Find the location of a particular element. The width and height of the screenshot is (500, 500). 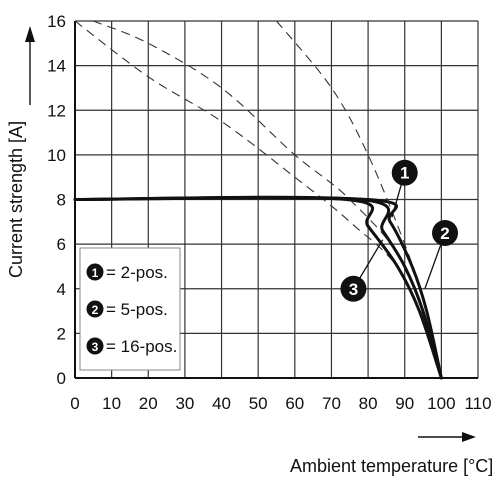

y-axis-arrow is located at coordinates (30, 65).